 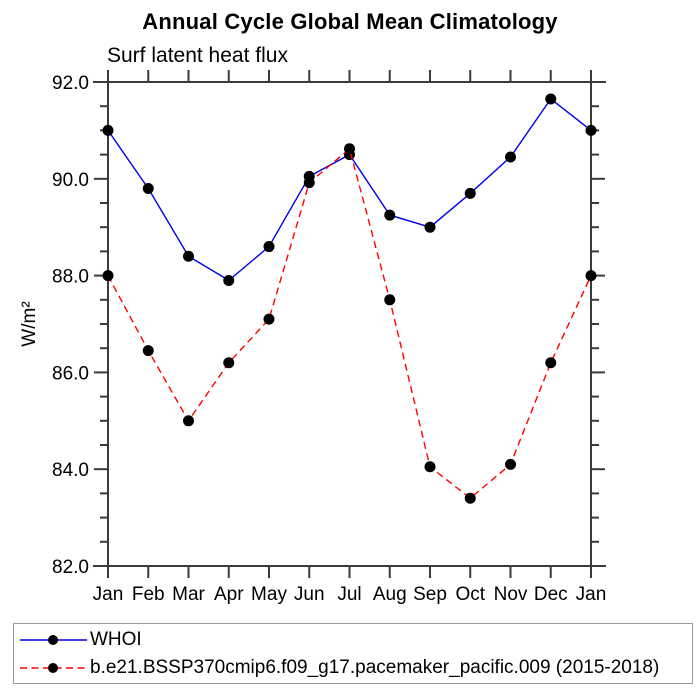 What do you see at coordinates (353, 640) in the screenshot?
I see `legend-item-whoi: WHOI` at bounding box center [353, 640].